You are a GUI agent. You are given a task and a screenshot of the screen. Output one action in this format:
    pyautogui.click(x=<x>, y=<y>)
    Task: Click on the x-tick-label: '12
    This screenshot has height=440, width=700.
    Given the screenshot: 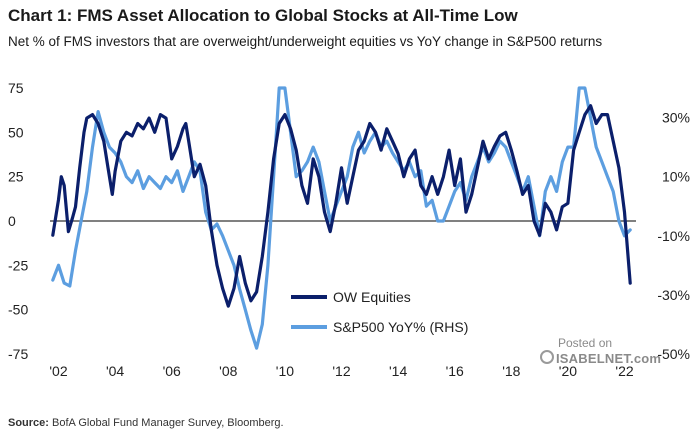 What is the action you would take?
    pyautogui.click(x=341, y=371)
    